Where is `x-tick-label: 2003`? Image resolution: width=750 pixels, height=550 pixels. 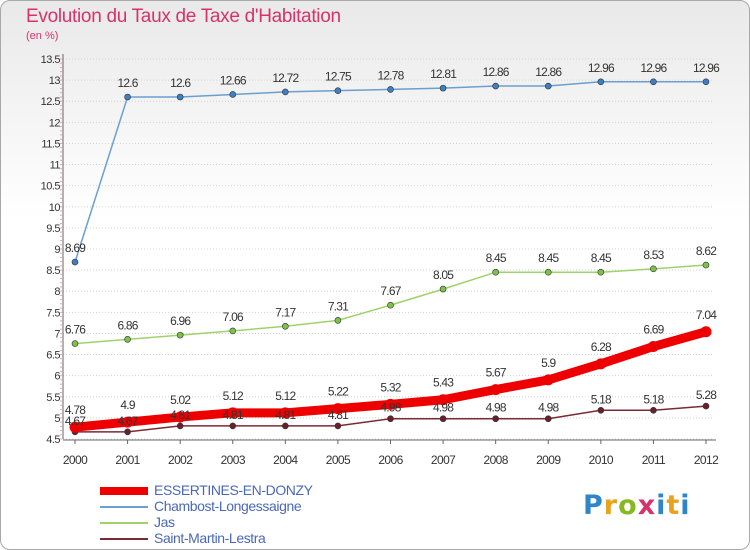
x-tick-label: 2003 is located at coordinates (233, 460).